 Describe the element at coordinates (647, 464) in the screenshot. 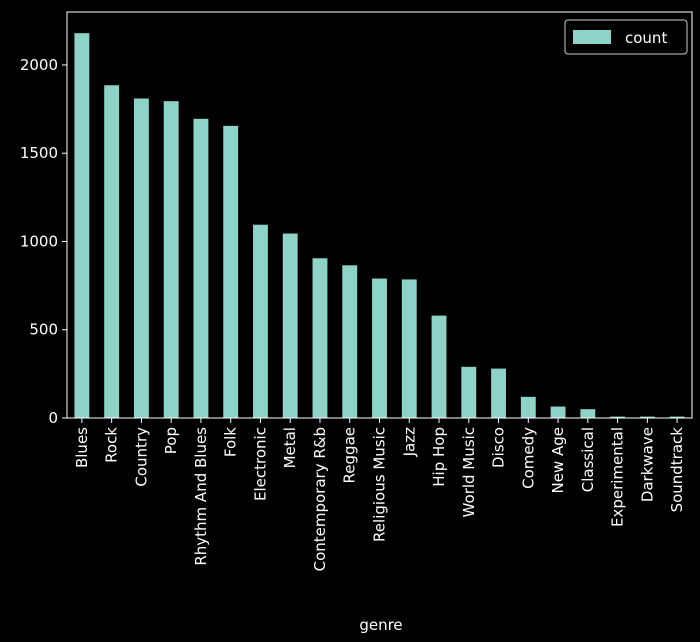

I see `x-tick-label: Darkwave` at that location.